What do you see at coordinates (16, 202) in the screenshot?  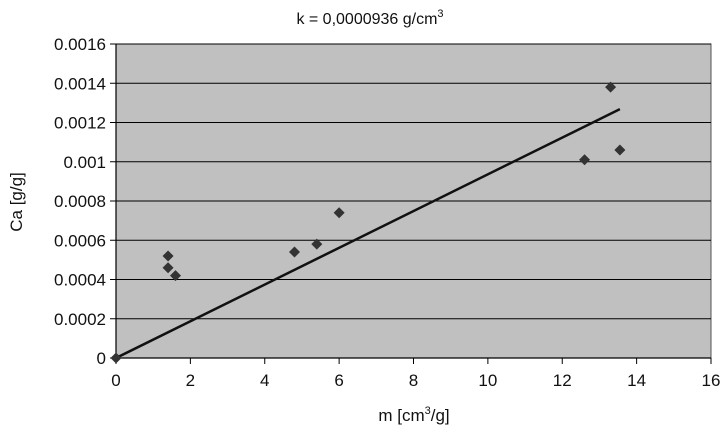 I see `y-axis-title: Ca [g/g]` at bounding box center [16, 202].